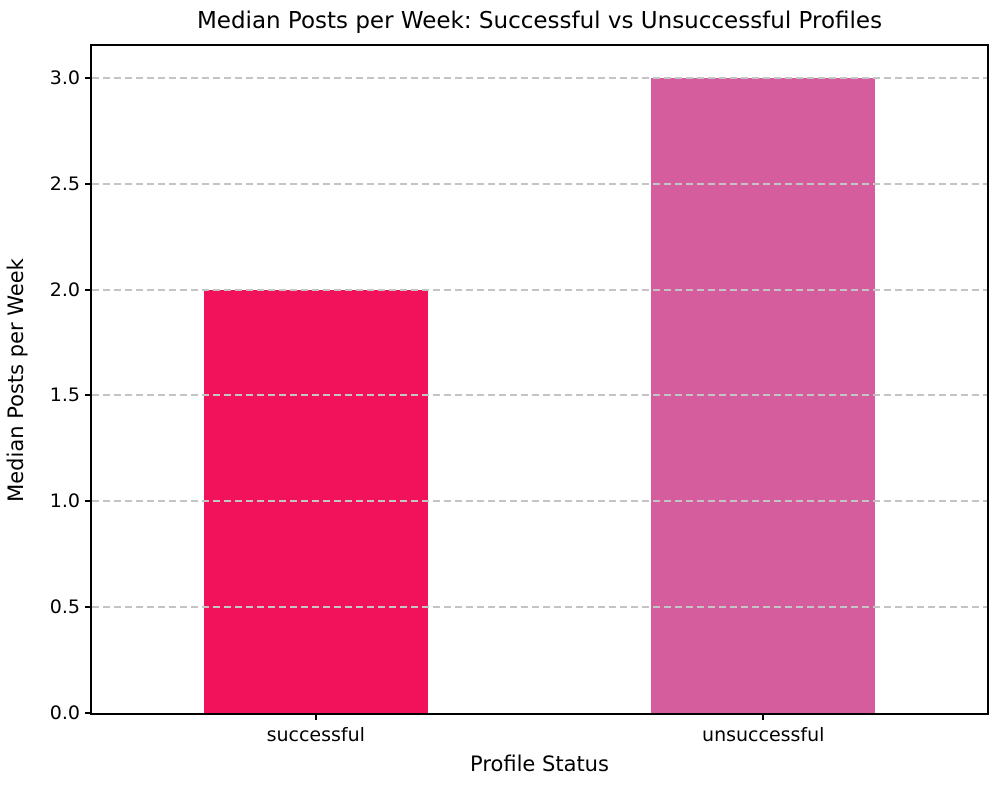  I want to click on y-tick-label: 3.0, so click(64, 77).